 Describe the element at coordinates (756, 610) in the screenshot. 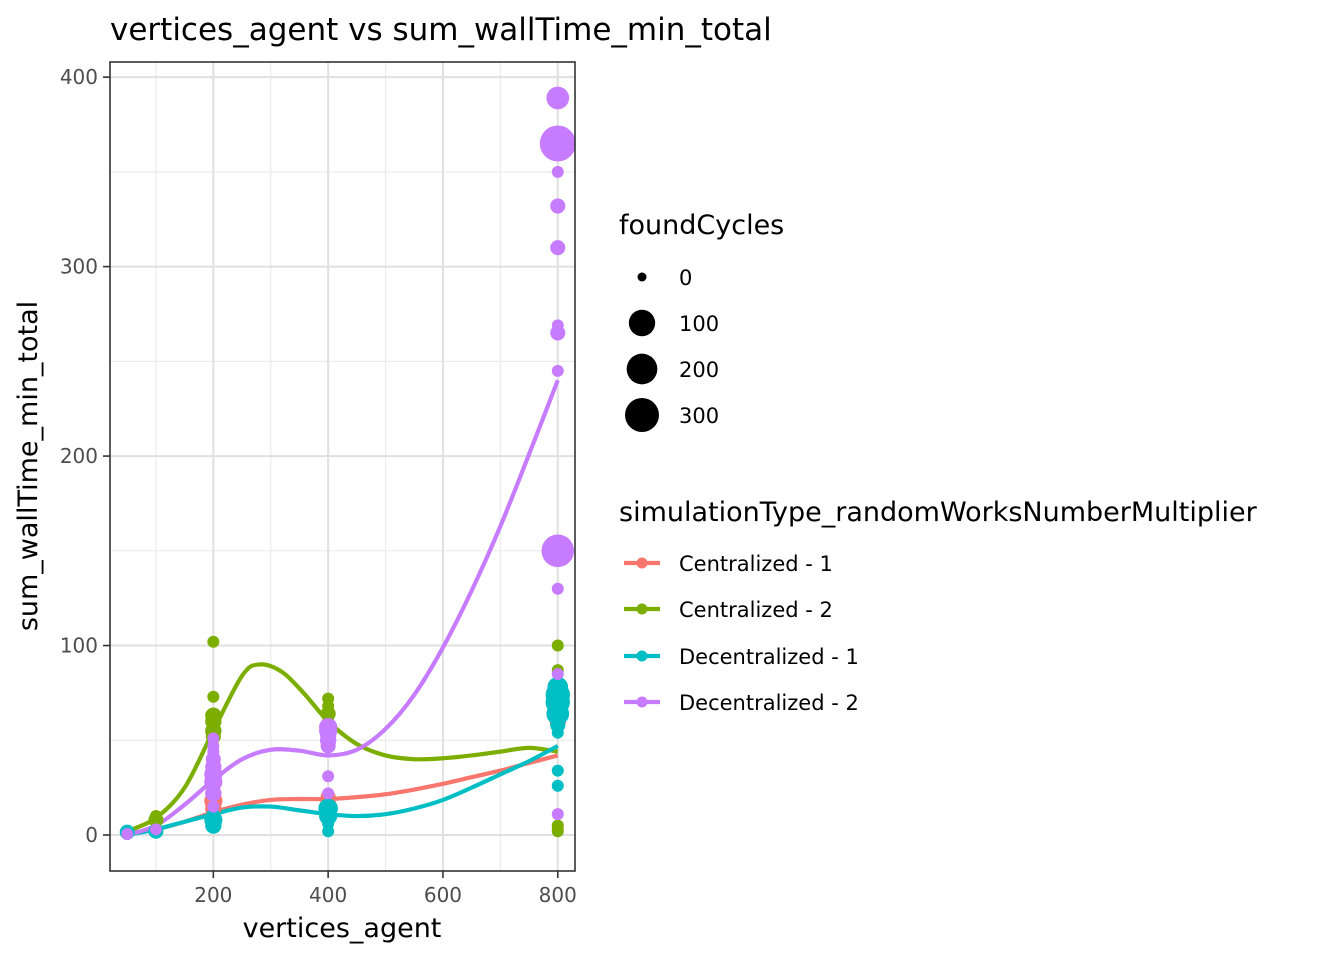

I see `color-legend-label: Centralized - 2` at that location.